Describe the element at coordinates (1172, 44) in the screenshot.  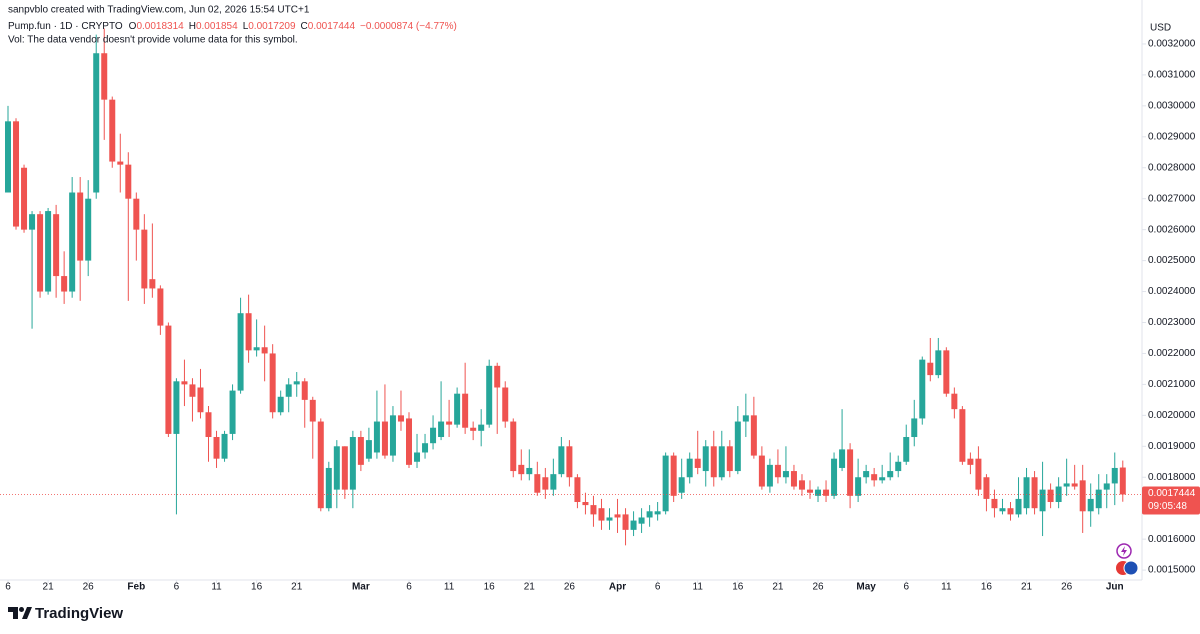
I see `y-tick-label: 0.0032000` at that location.